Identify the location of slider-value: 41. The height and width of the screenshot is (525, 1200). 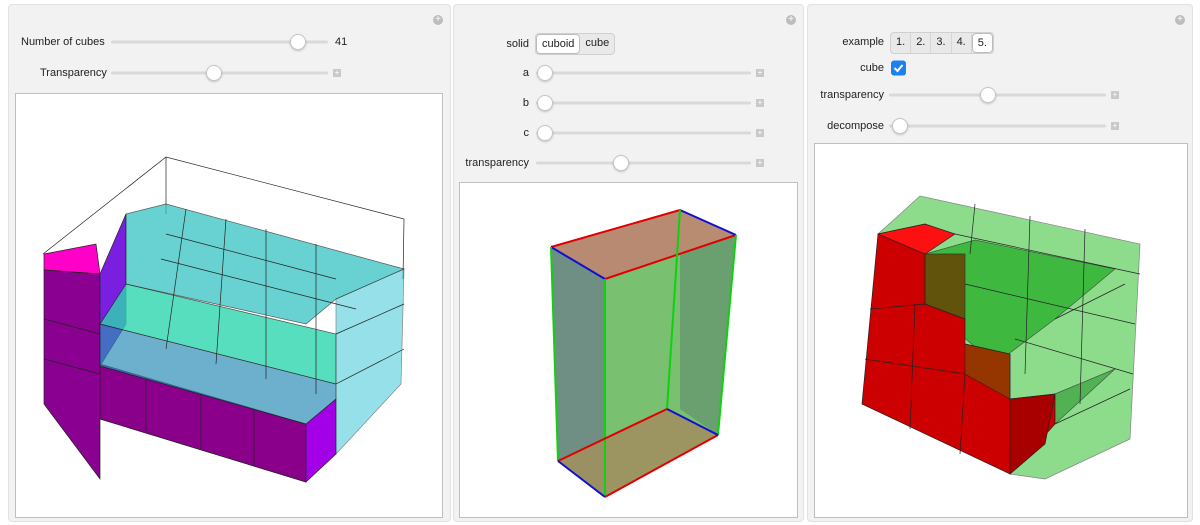
(341, 42).